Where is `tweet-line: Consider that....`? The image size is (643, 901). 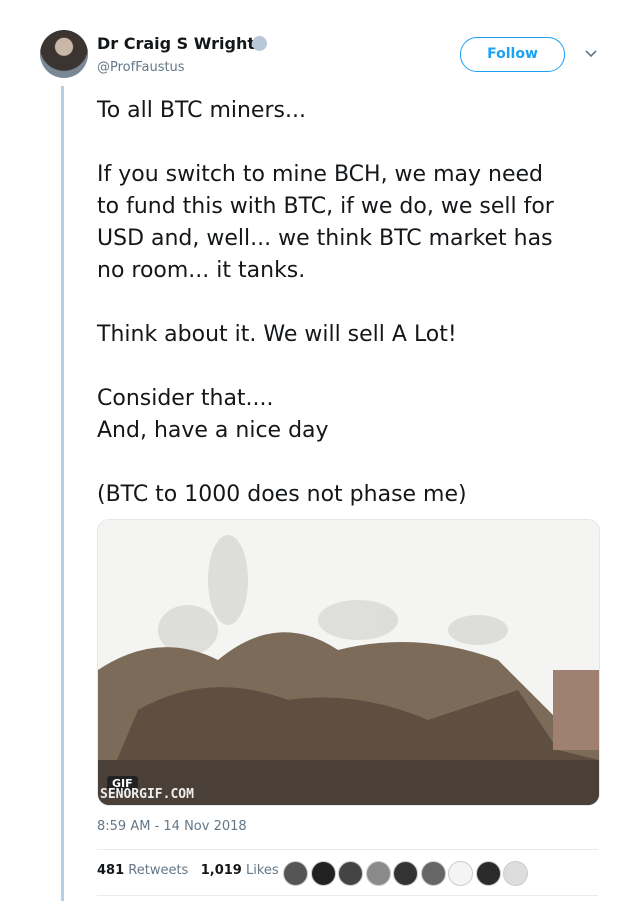 tweet-line: Consider that.... is located at coordinates (185, 398).